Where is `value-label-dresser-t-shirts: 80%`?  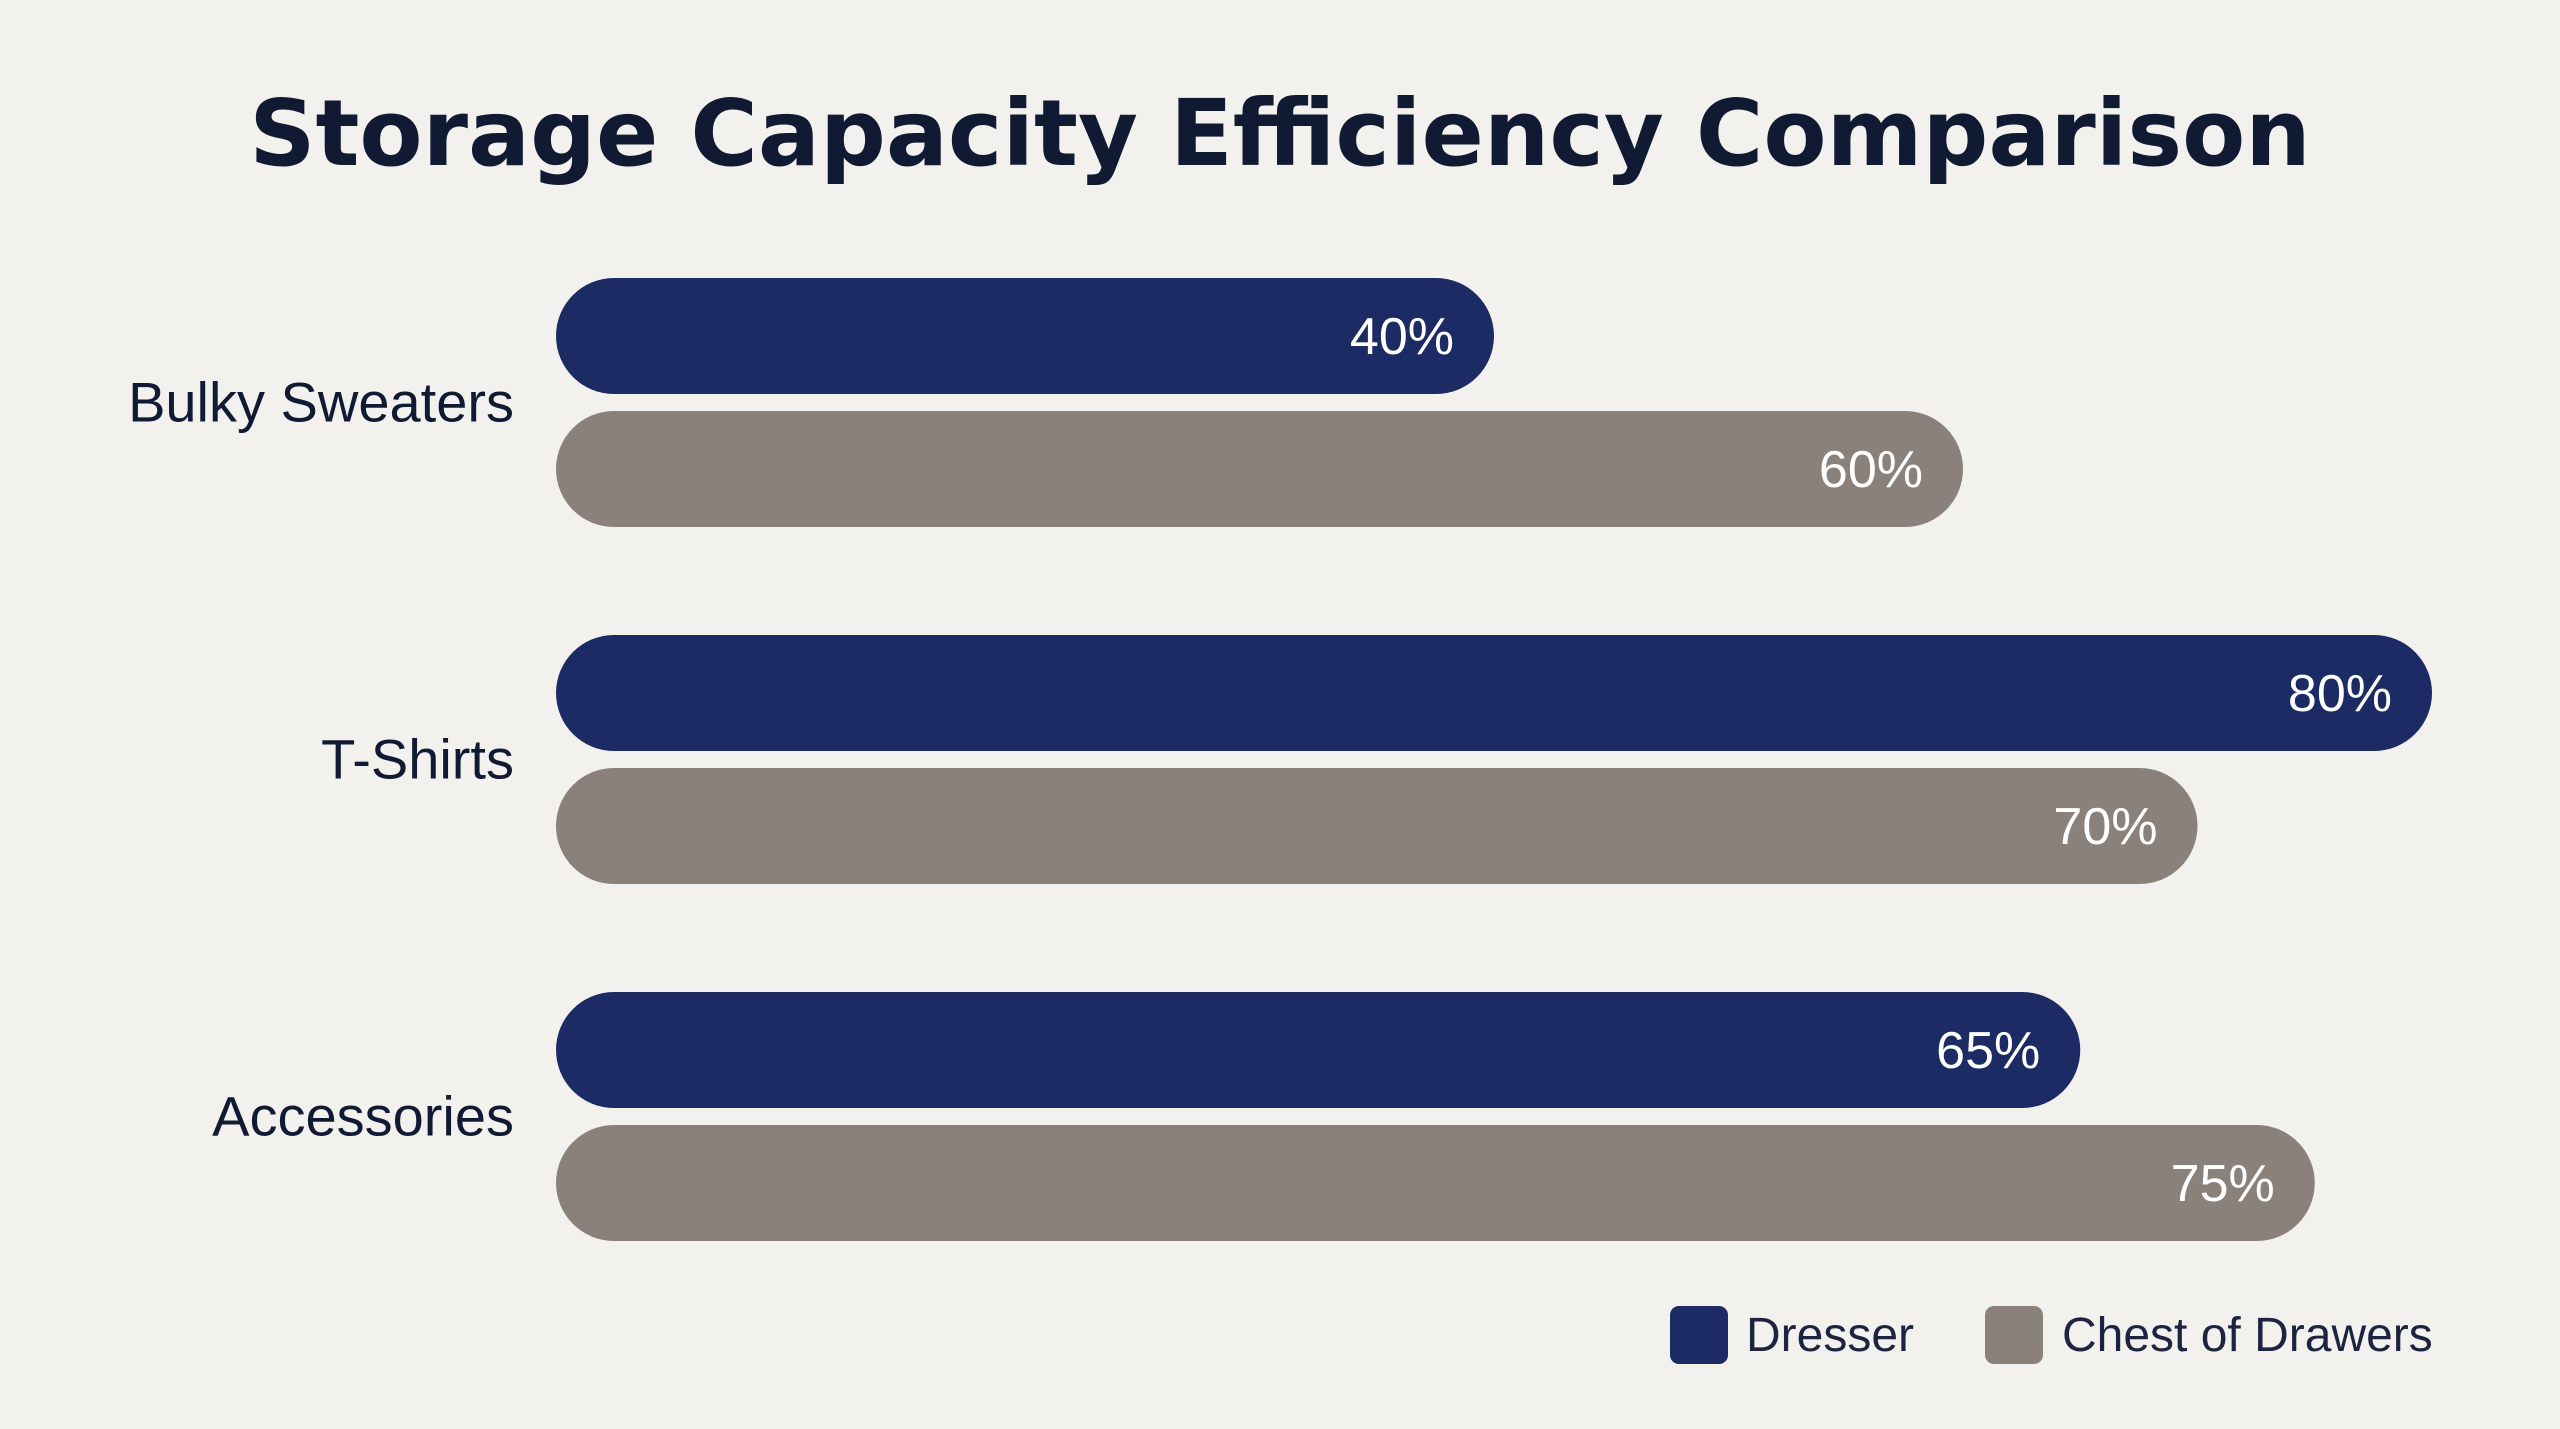
value-label-dresser-t-shirts: 80% is located at coordinates (2340, 694).